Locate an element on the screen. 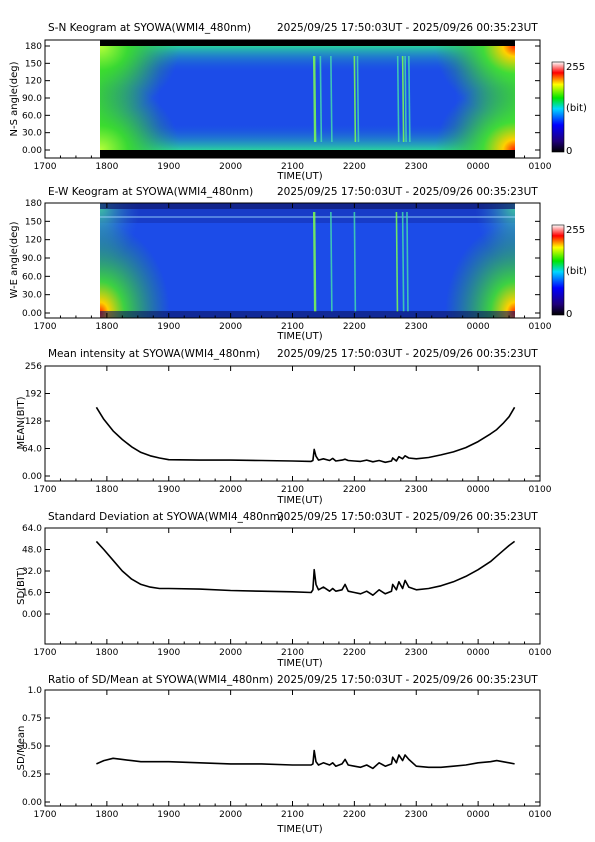 Image resolution: width=595 pixels, height=842 pixels. y-tick-label: 90.0 is located at coordinates (32, 259).